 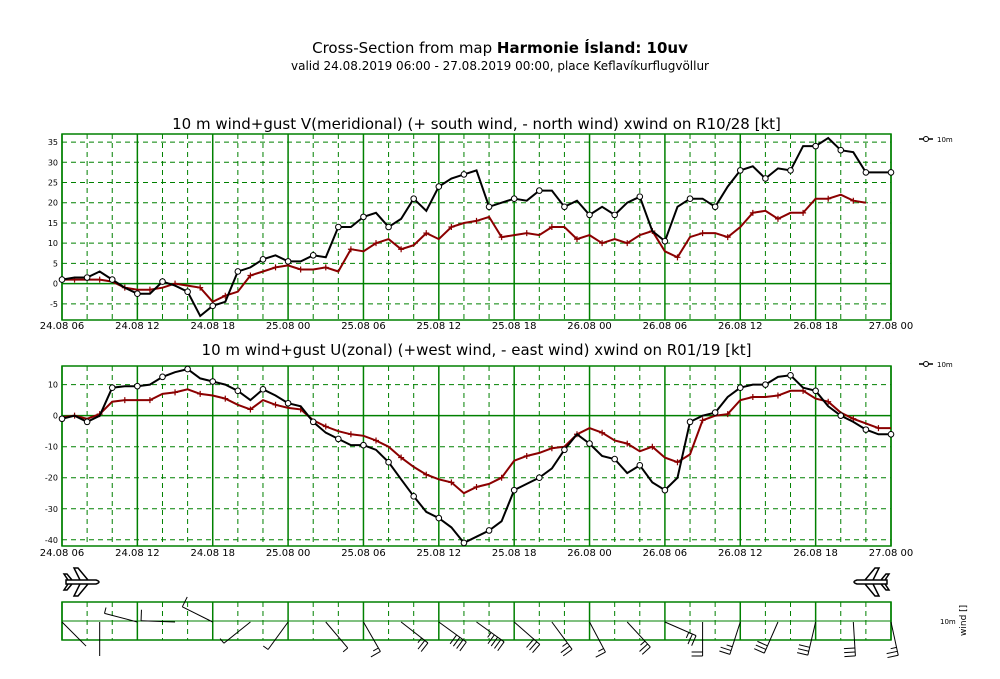 What do you see at coordinates (948, 622) in the screenshot?
I see `wind-legend-label: 10m` at bounding box center [948, 622].